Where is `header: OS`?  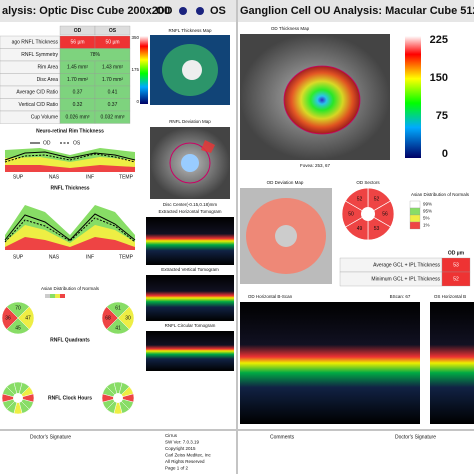
header: OS is located at coordinates (113, 31).